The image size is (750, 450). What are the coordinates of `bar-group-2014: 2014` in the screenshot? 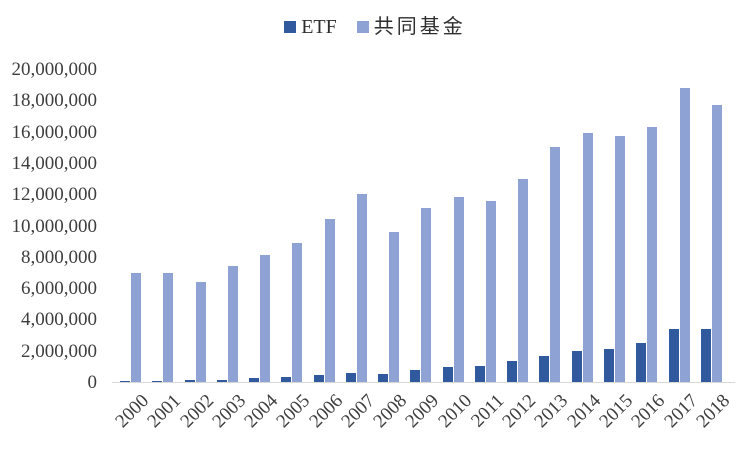 It's located at (584, 251).